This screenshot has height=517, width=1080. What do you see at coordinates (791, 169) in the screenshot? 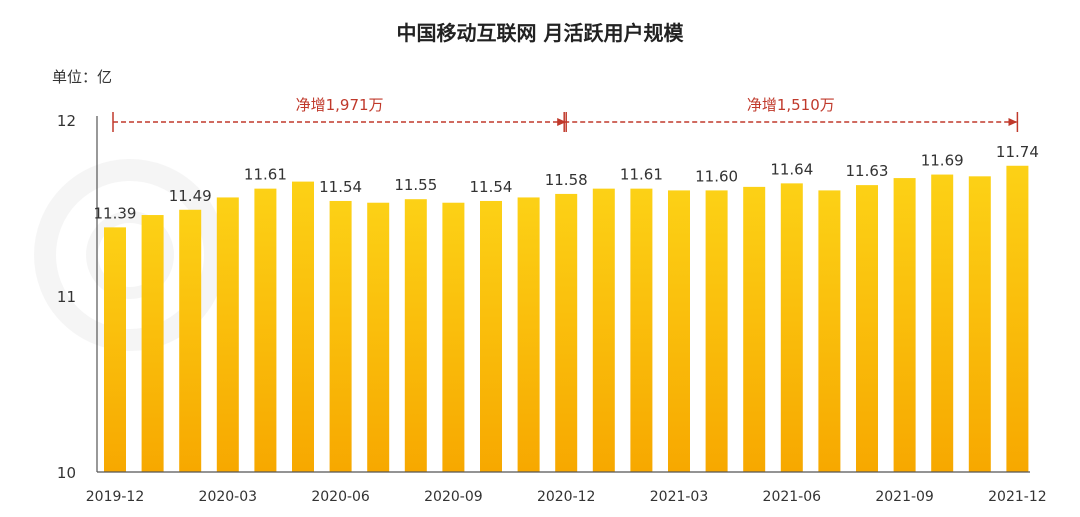
I see `data-label: 11.64` at bounding box center [791, 169].